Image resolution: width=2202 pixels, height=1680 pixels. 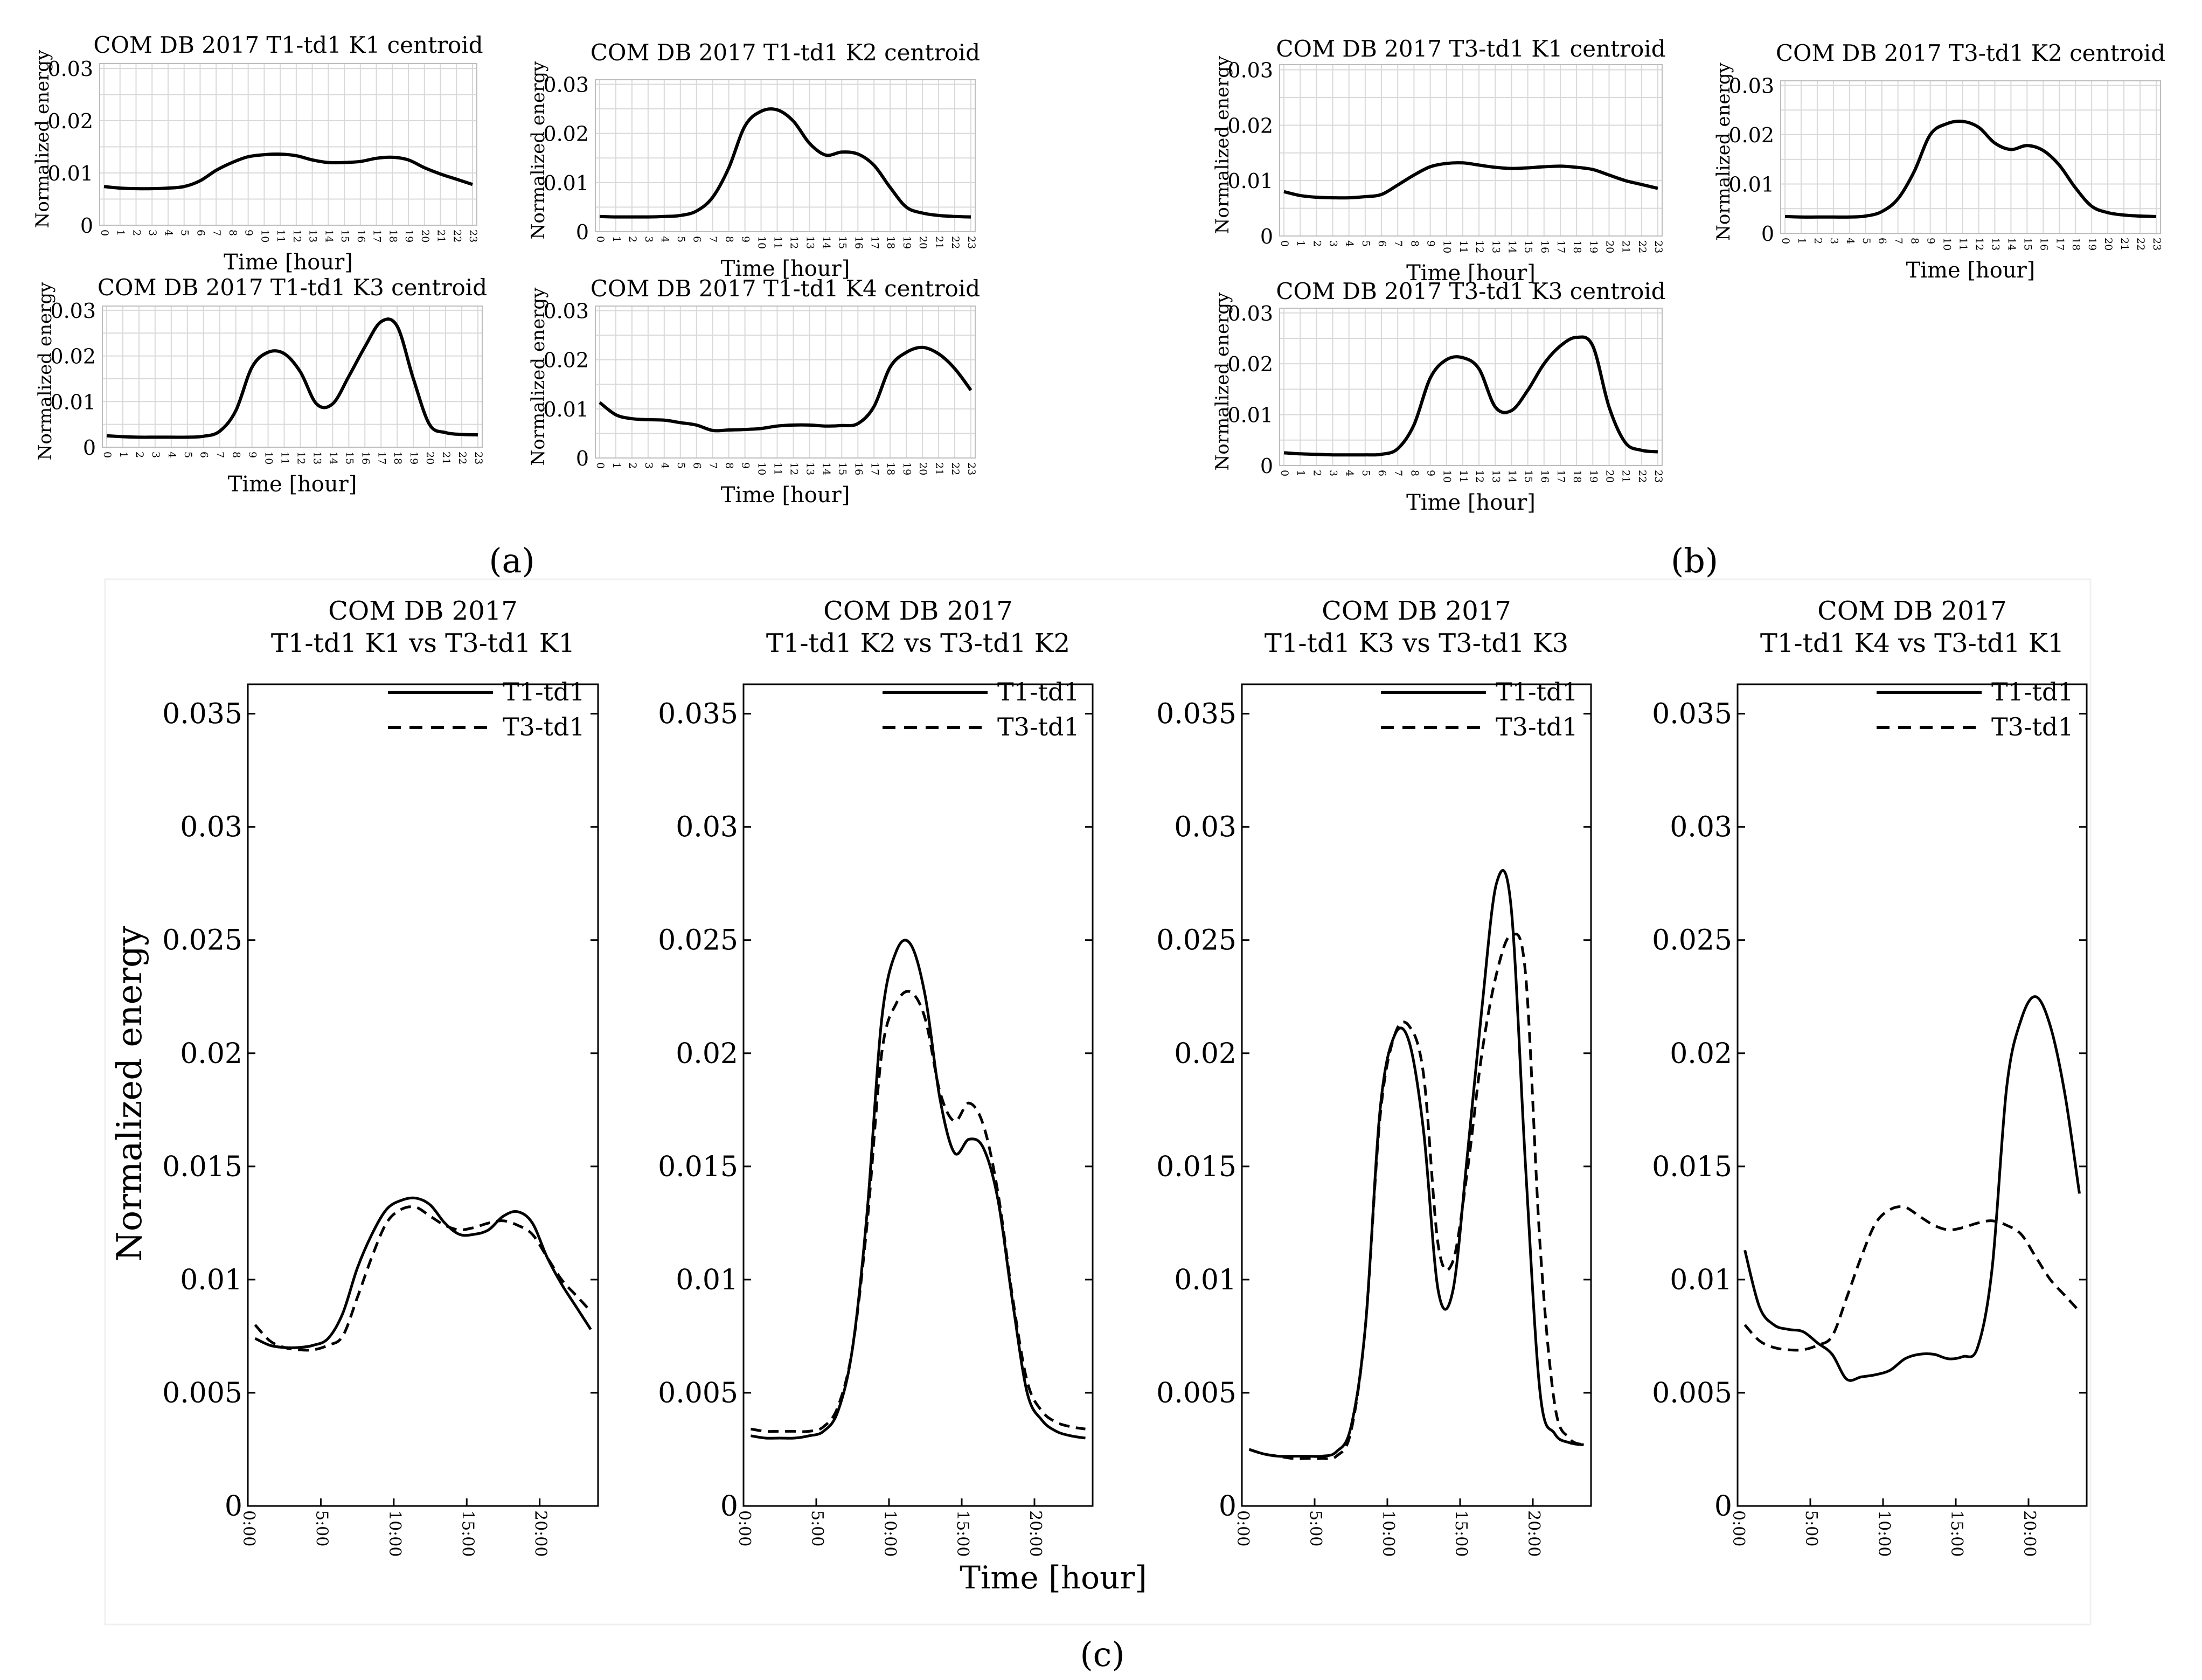 What do you see at coordinates (467, 1533) in the screenshot?
I see `x-tick-label: 15:00` at bounding box center [467, 1533].